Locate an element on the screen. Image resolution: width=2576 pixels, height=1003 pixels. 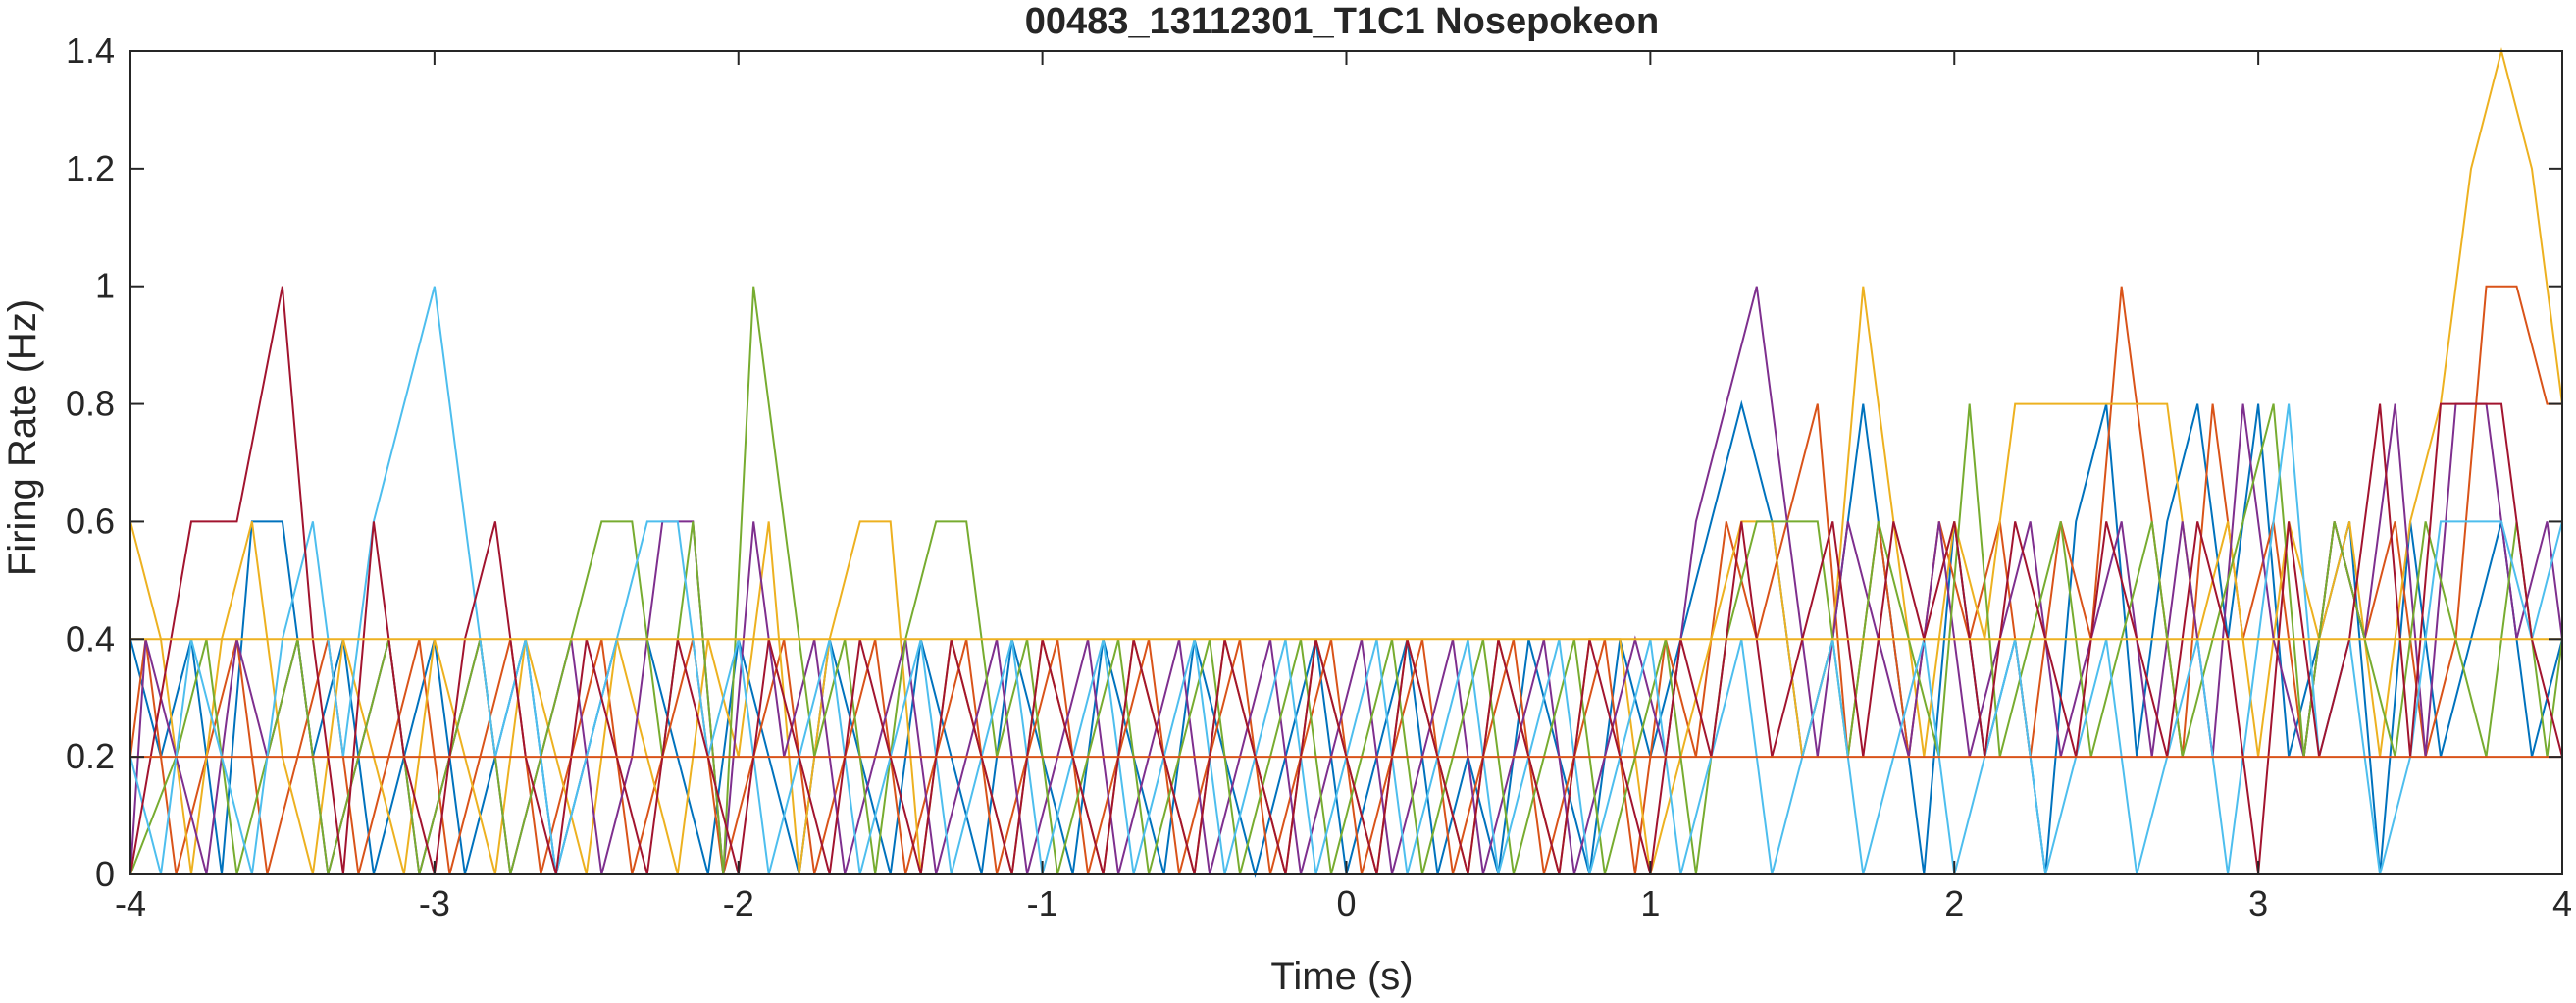
y-tick-label: 0 is located at coordinates (105, 874).